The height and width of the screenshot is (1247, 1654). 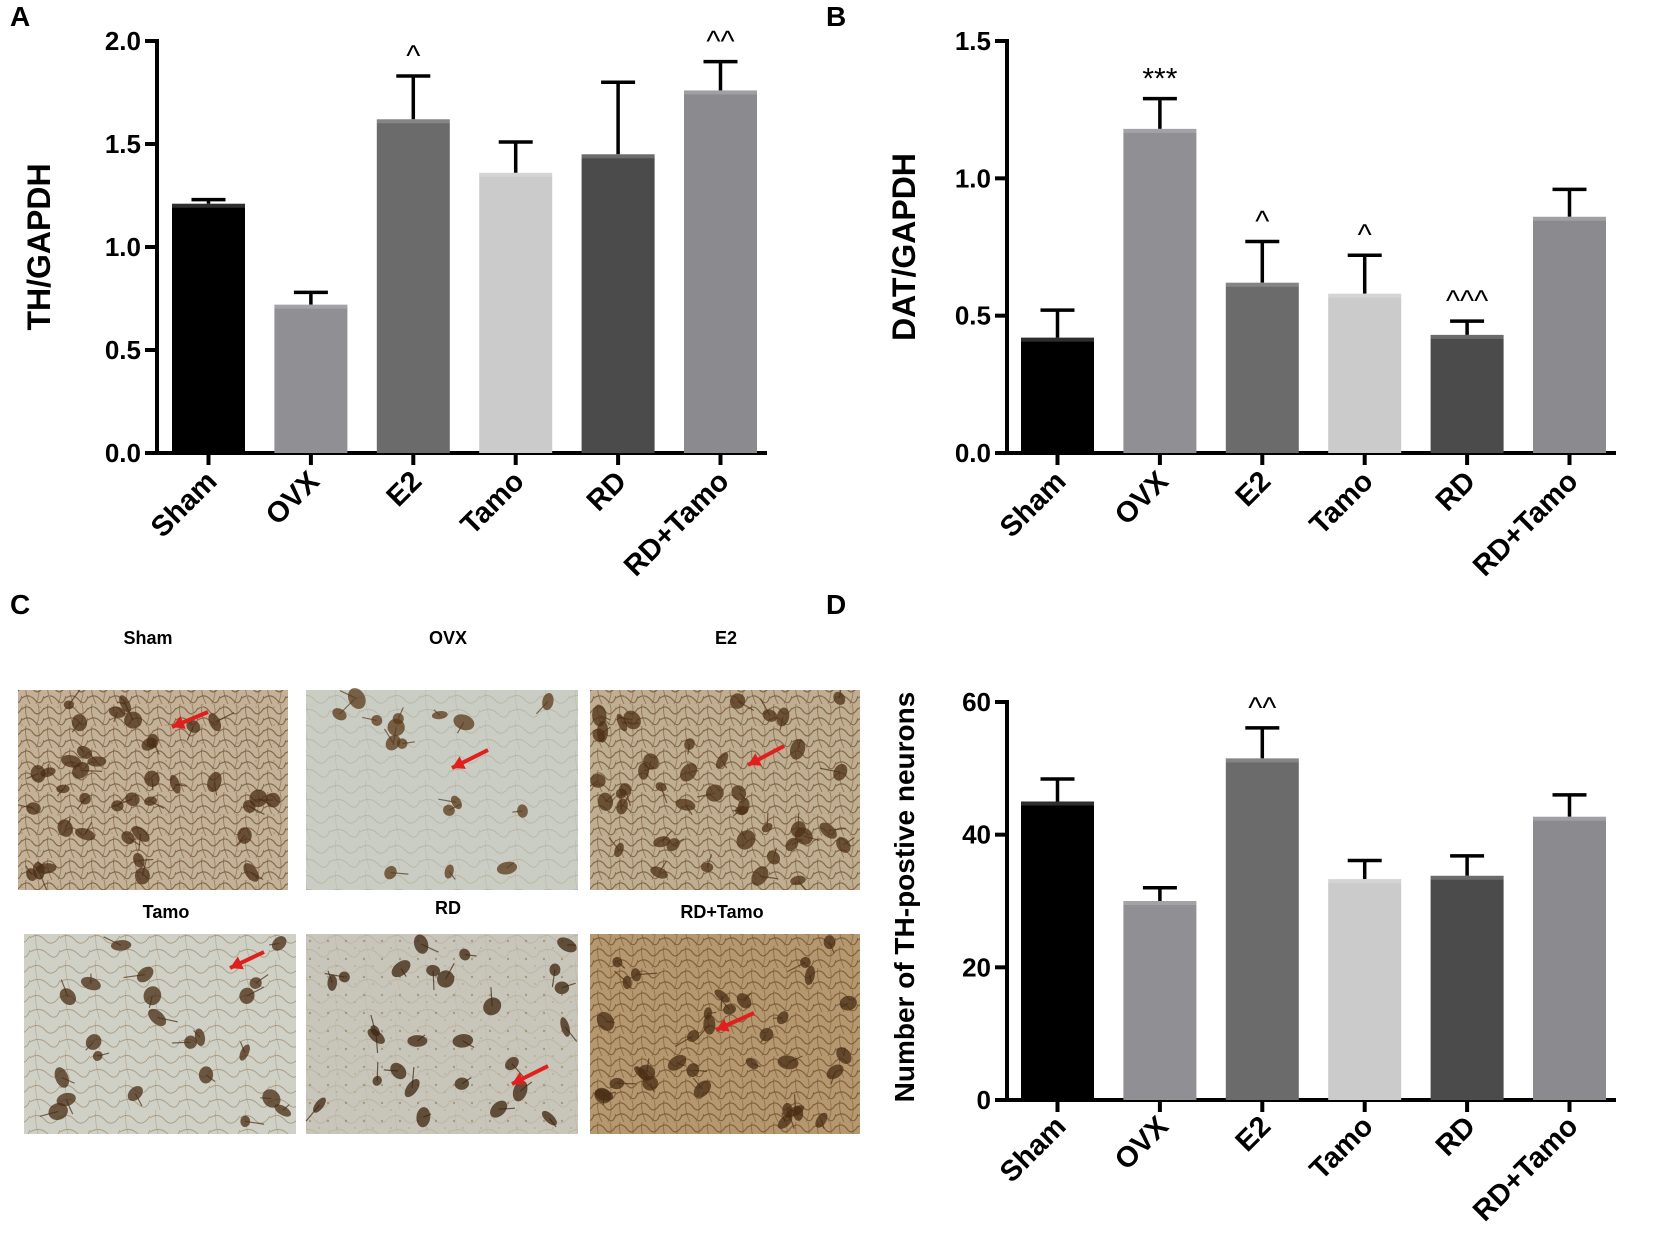 I want to click on significance-rd: ^^^, so click(x=1467, y=301).